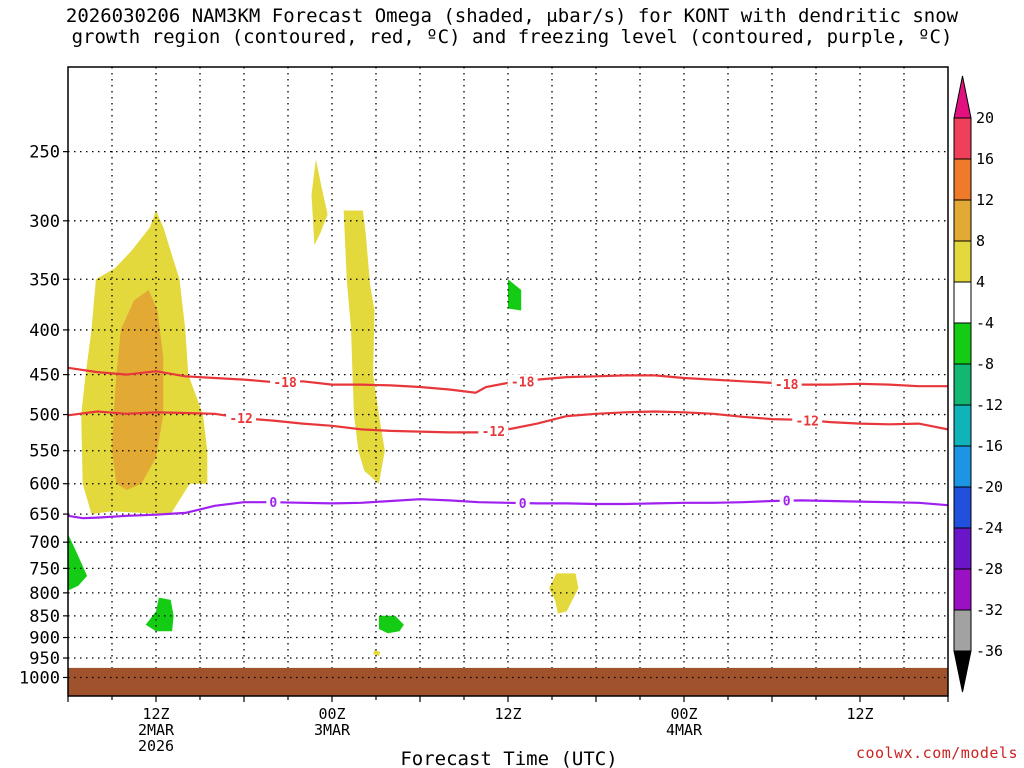 Image resolution: width=1024 pixels, height=768 pixels. I want to click on colorbar-label-13: -32, so click(989, 610).